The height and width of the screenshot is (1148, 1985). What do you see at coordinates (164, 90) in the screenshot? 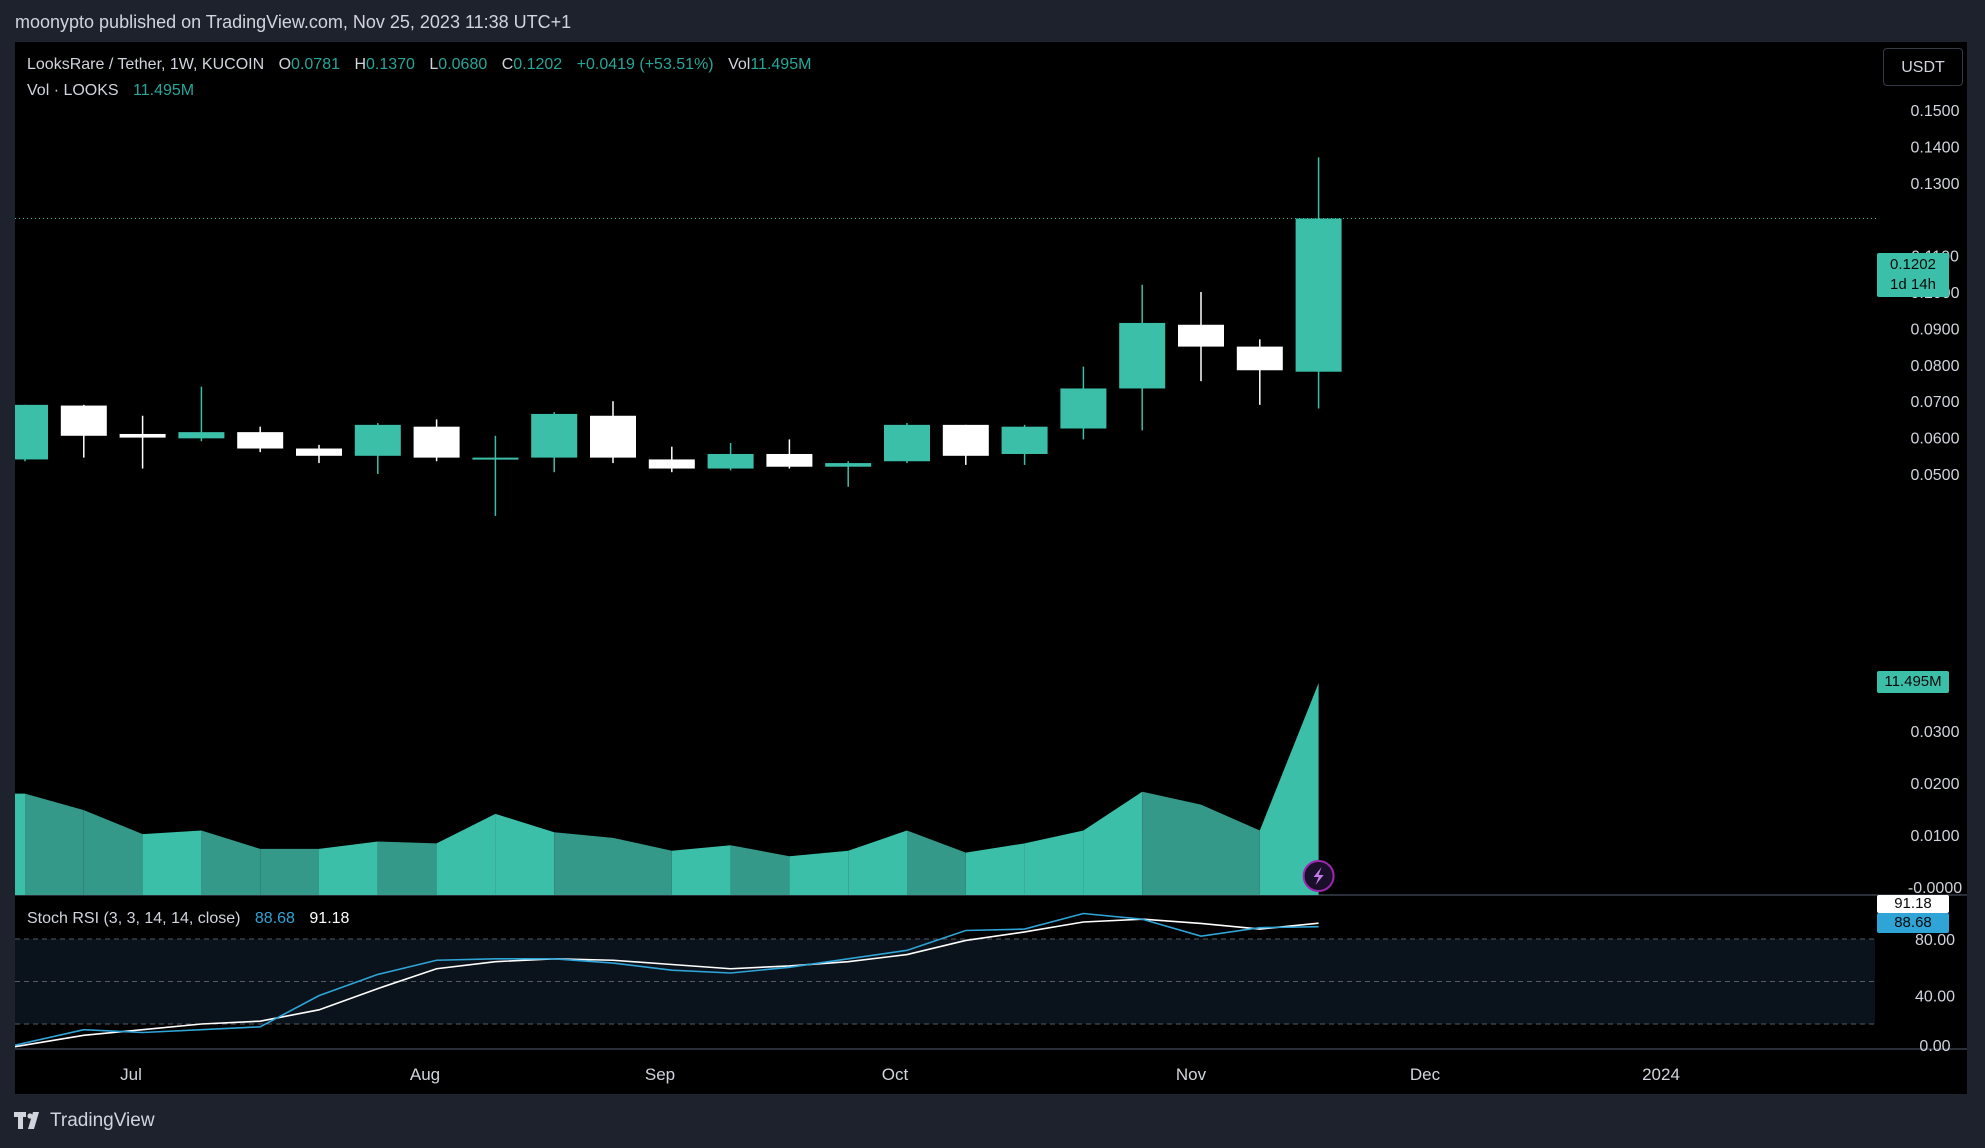
I see `volume-legend-value: 11.495M` at bounding box center [164, 90].